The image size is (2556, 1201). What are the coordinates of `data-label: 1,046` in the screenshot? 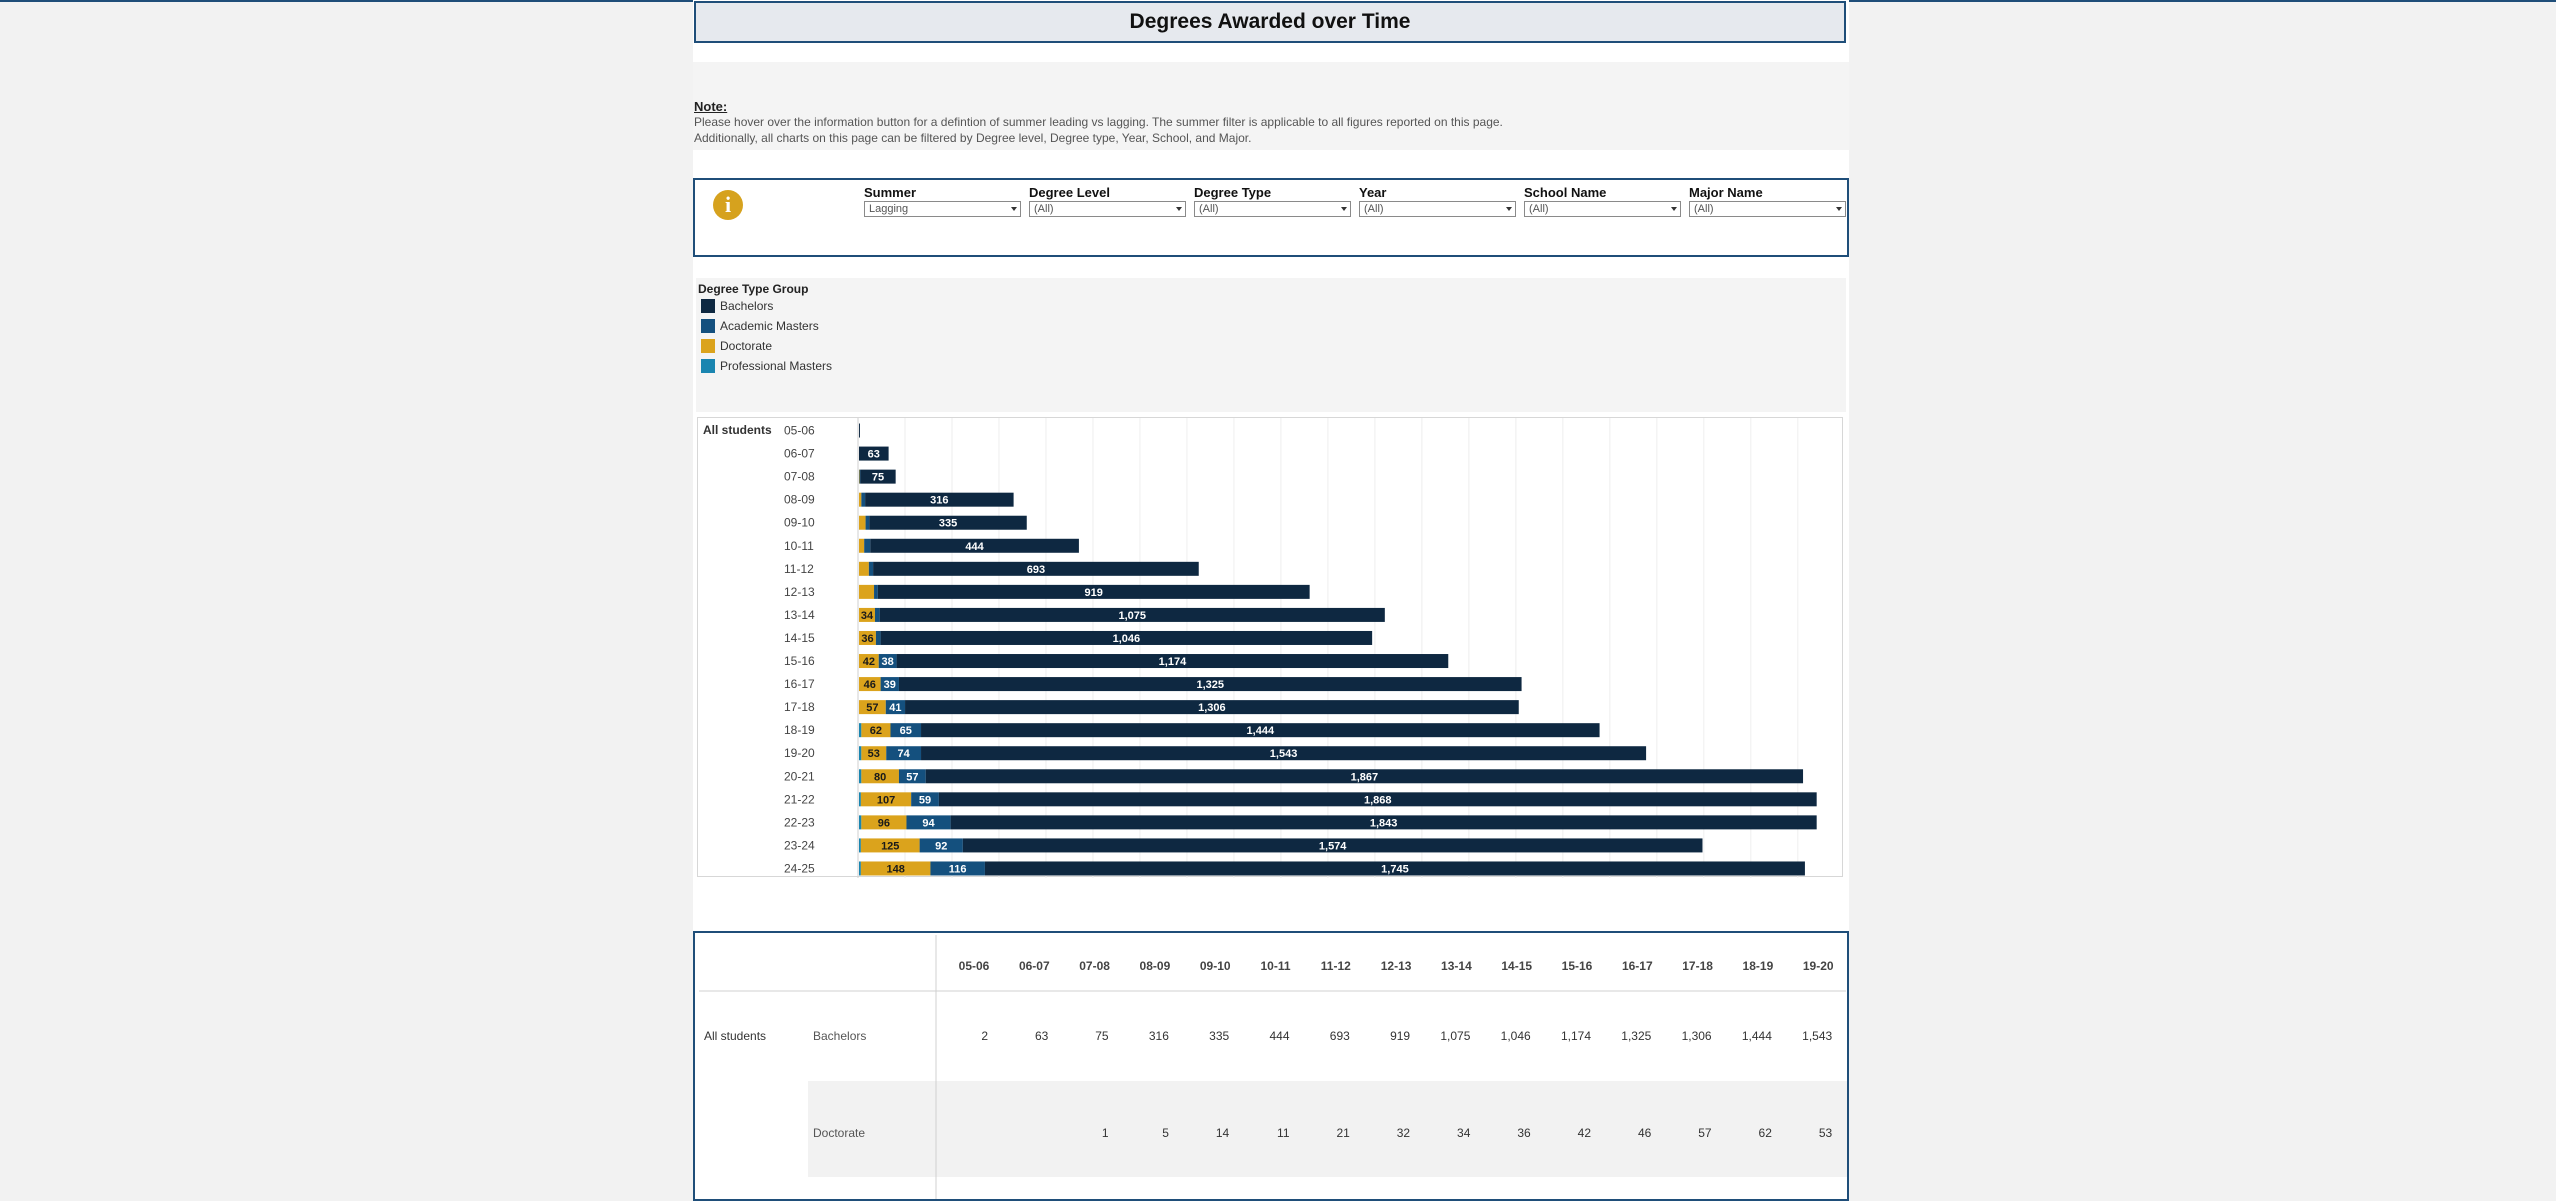 It's located at (1127, 639).